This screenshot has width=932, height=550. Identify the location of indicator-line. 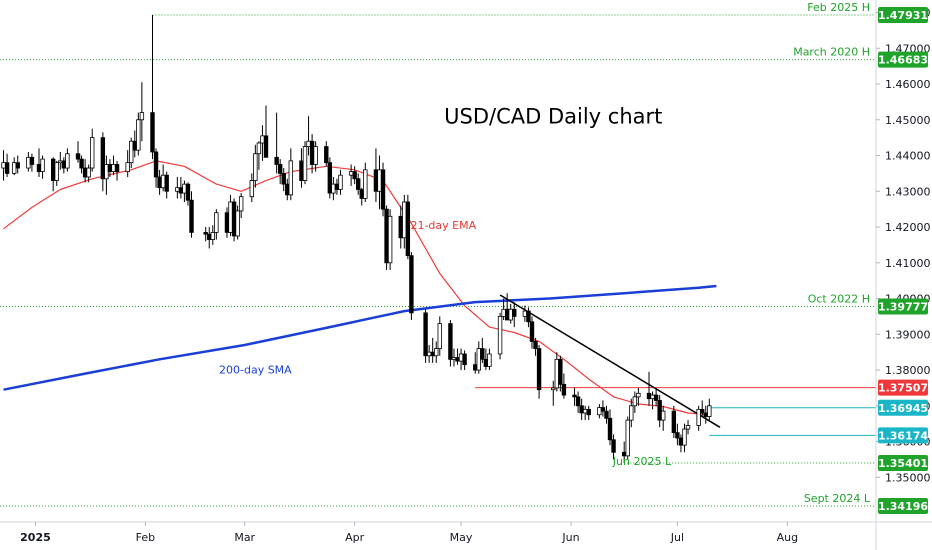
(360, 337).